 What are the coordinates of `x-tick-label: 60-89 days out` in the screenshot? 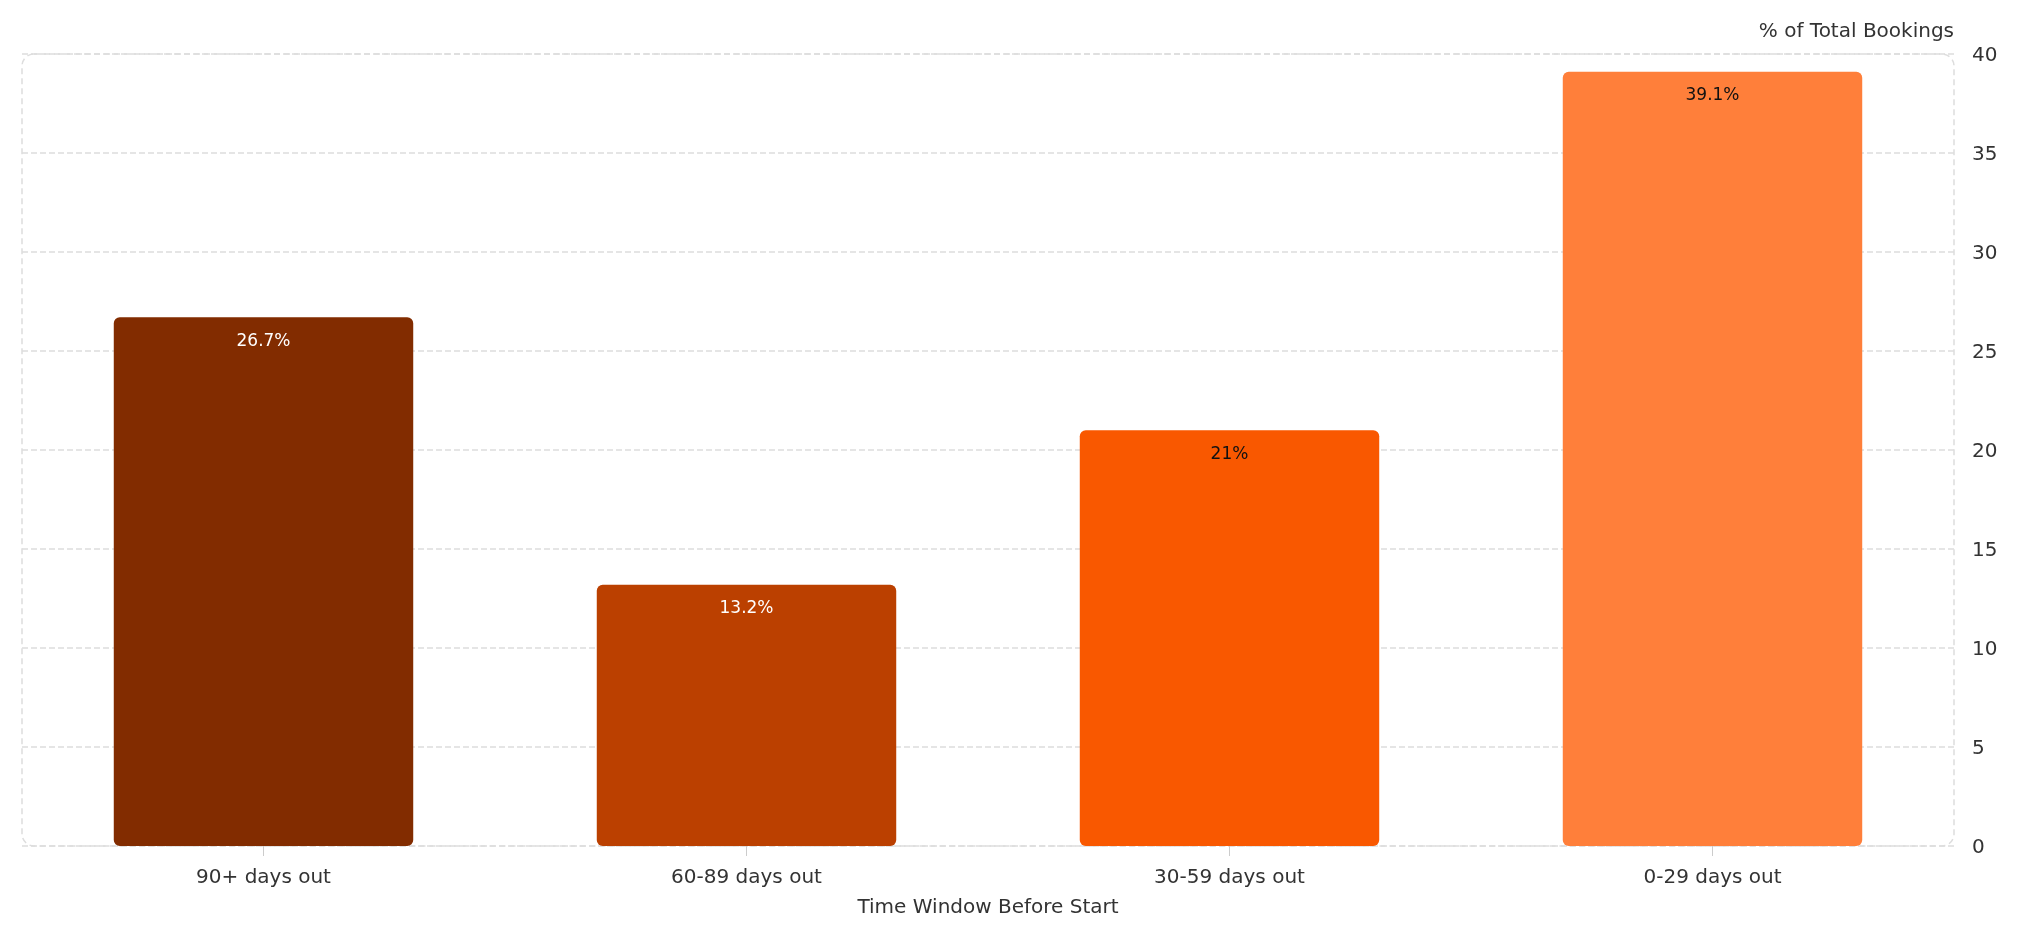 It's located at (747, 876).